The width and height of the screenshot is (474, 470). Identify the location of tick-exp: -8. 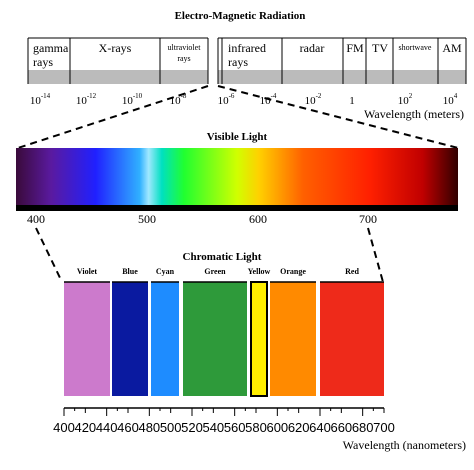
(184, 96).